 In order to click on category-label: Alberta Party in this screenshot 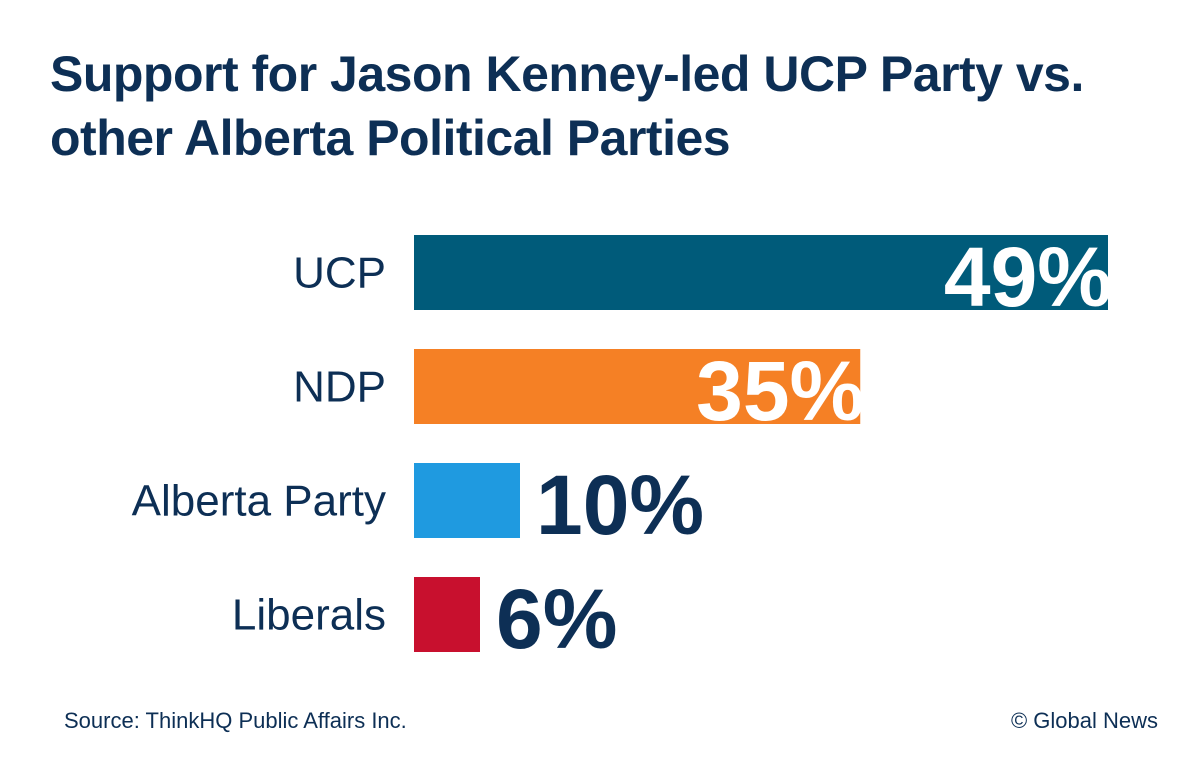, I will do `click(259, 501)`.